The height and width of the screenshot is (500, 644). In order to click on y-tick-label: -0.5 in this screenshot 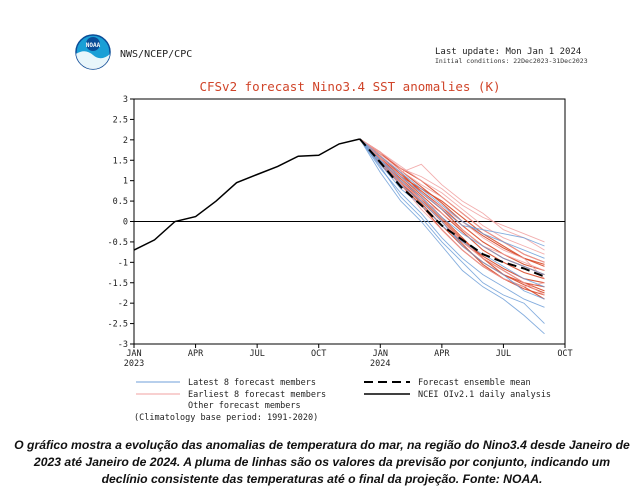, I will do `click(118, 243)`.